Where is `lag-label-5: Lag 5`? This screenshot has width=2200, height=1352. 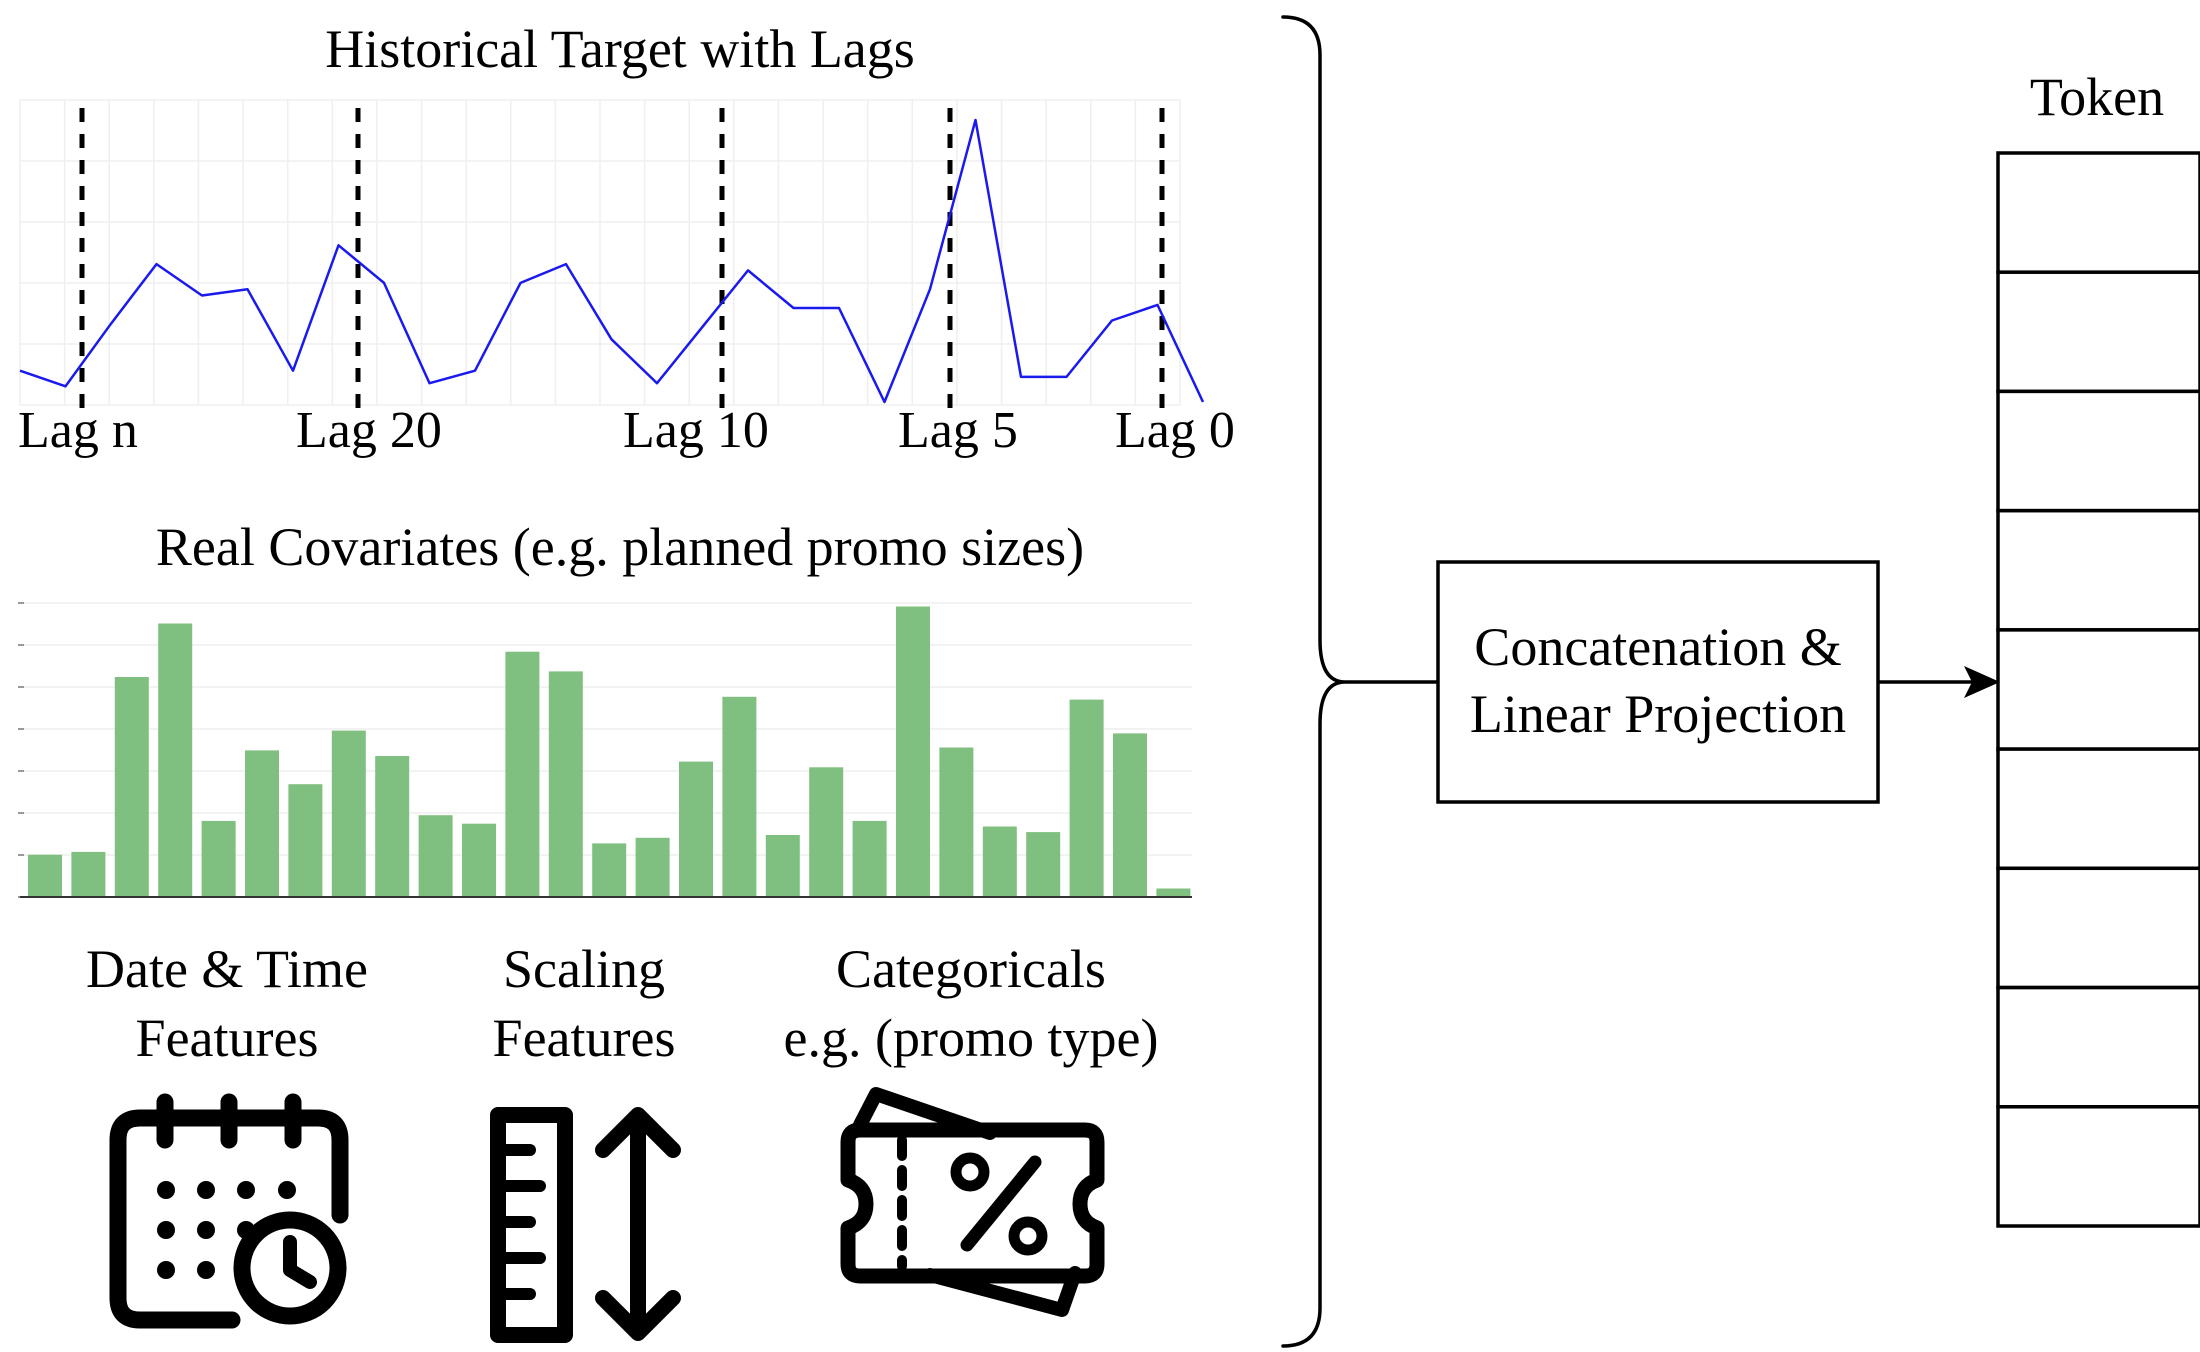
lag-label-5: Lag 5 is located at coordinates (958, 430).